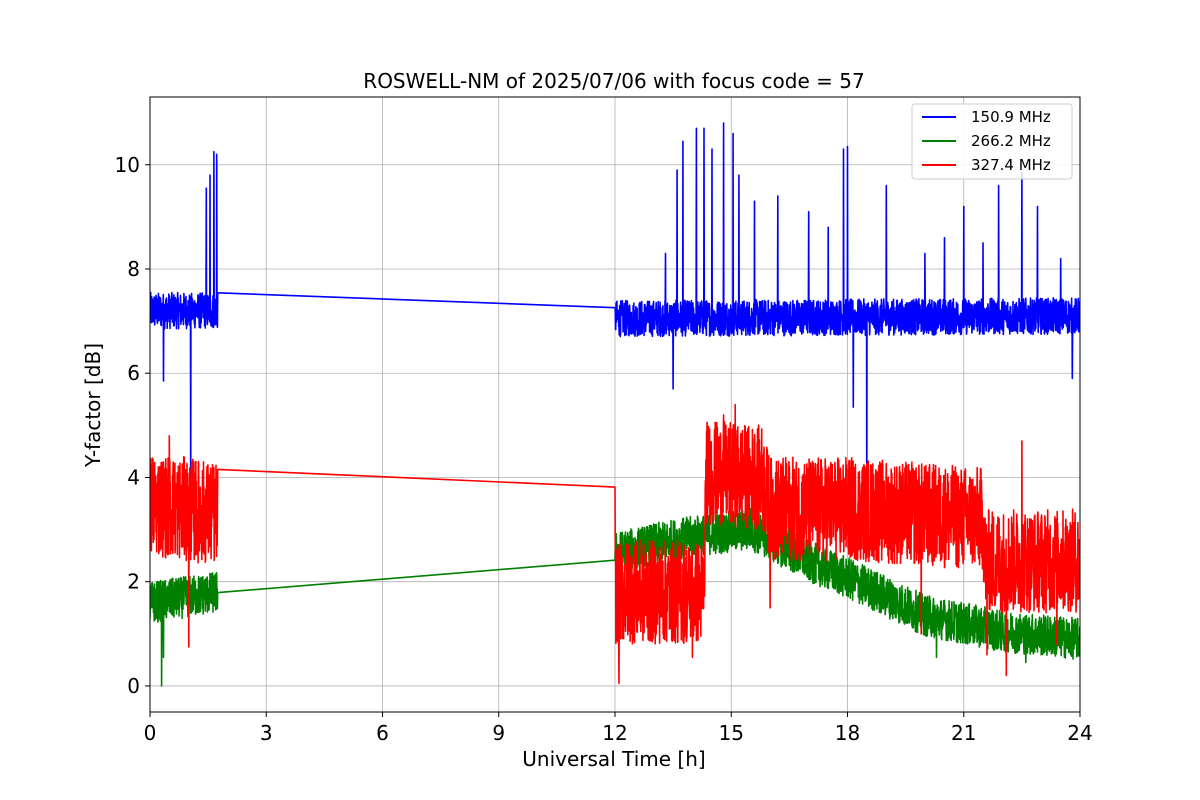 The height and width of the screenshot is (800, 1200). I want to click on x-tick-label: 12, so click(614, 733).